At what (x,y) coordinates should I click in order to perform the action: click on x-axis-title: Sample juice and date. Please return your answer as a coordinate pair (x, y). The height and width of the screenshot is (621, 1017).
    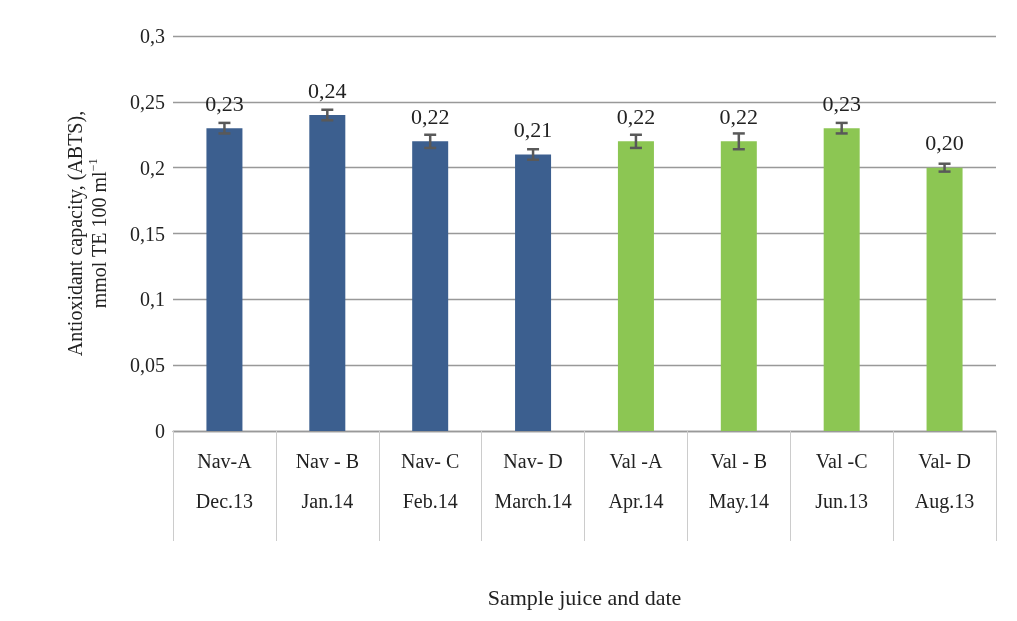
    Looking at the image, I should click on (584, 597).